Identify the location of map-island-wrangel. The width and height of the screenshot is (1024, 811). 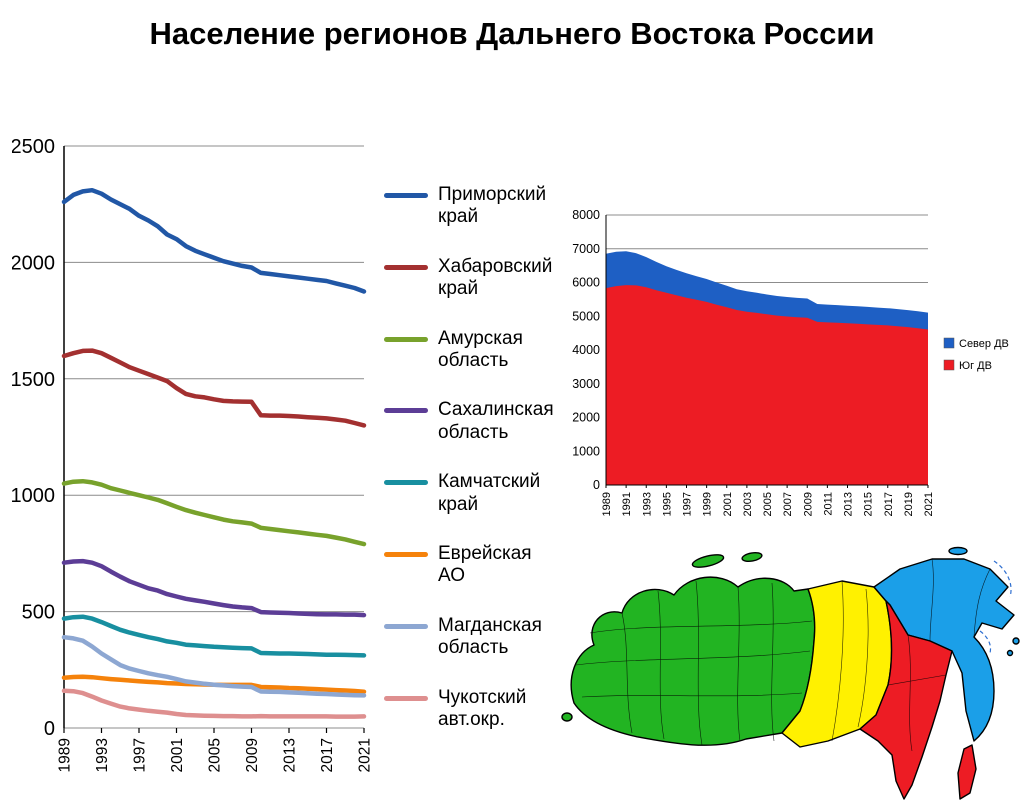
(958, 551).